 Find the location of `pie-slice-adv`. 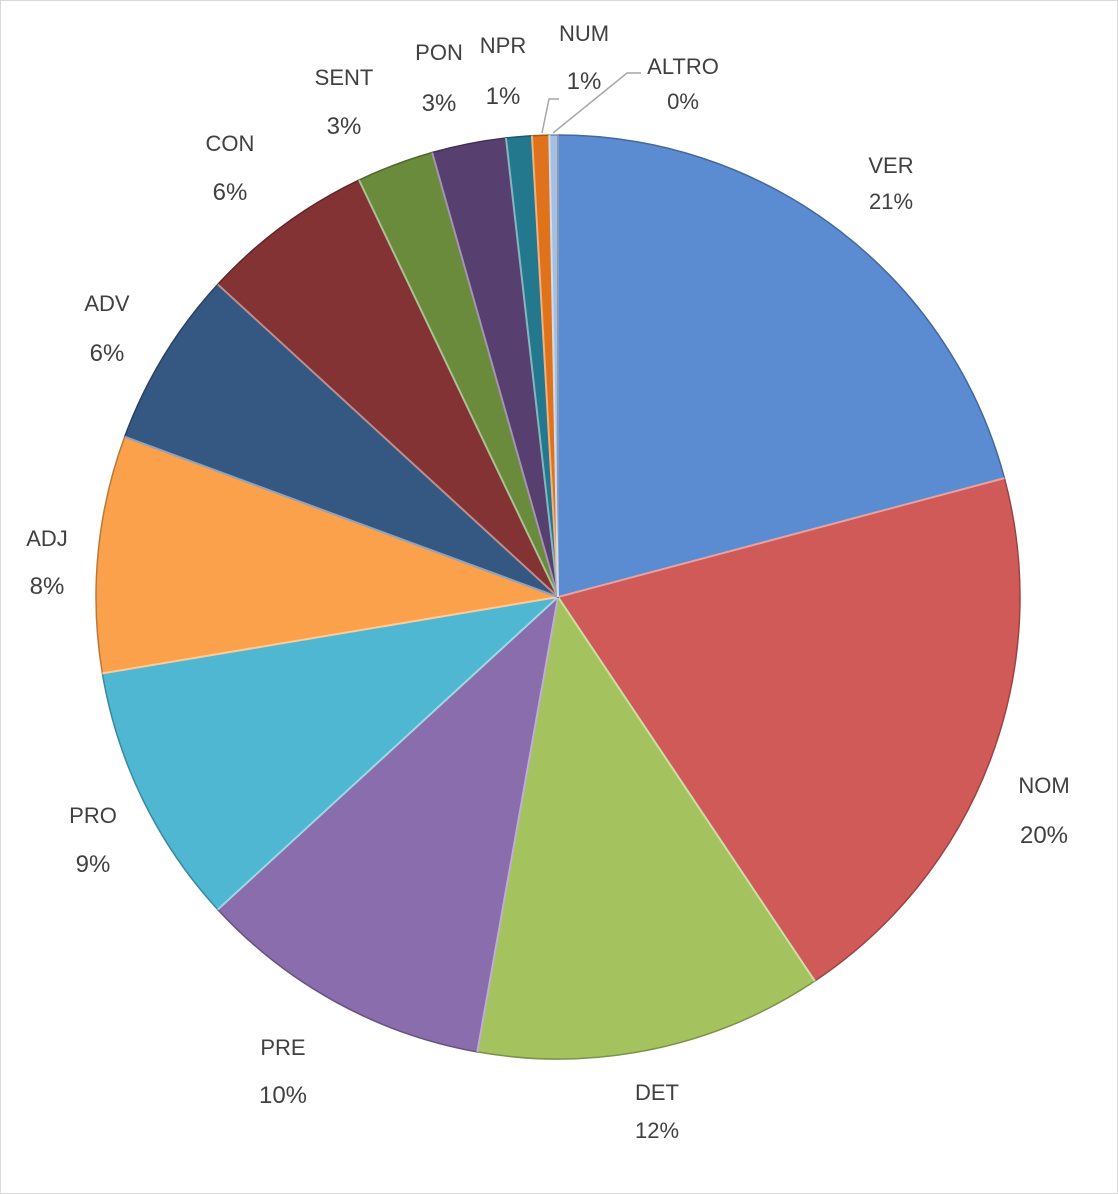

pie-slice-adv is located at coordinates (341, 440).